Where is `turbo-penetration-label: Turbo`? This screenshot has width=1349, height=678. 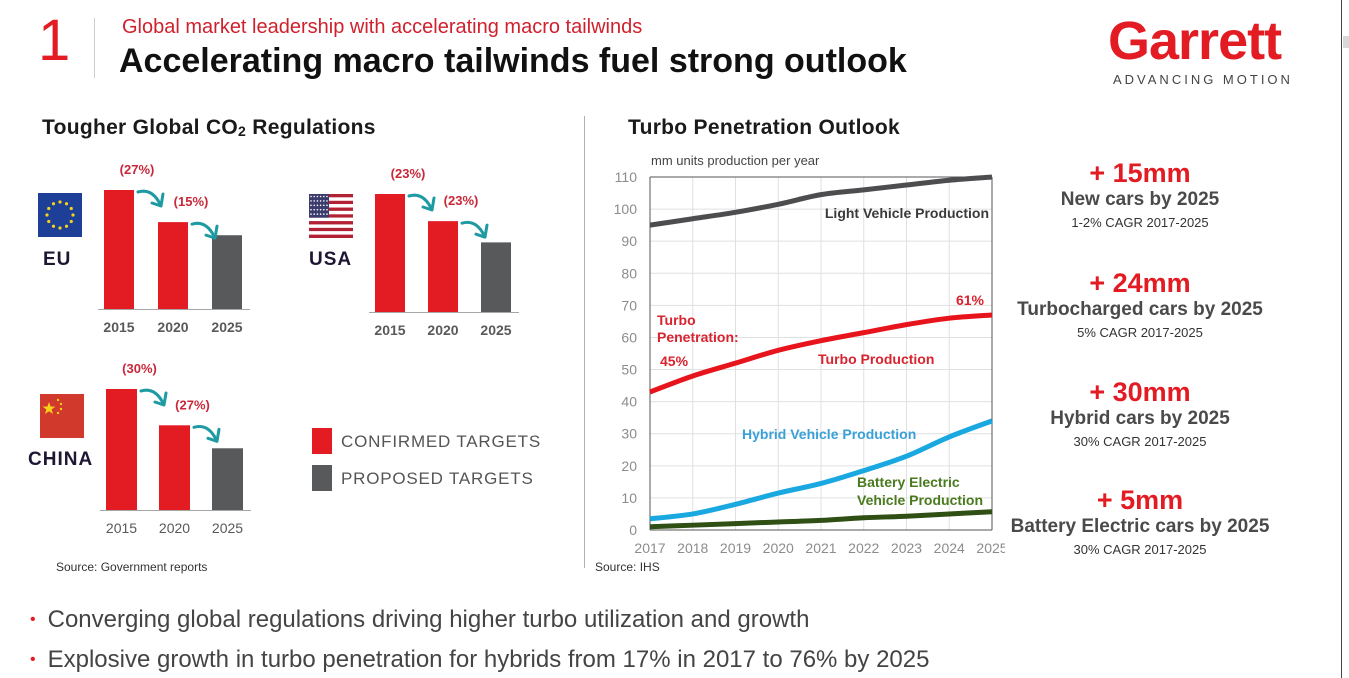 turbo-penetration-label: Turbo is located at coordinates (676, 320).